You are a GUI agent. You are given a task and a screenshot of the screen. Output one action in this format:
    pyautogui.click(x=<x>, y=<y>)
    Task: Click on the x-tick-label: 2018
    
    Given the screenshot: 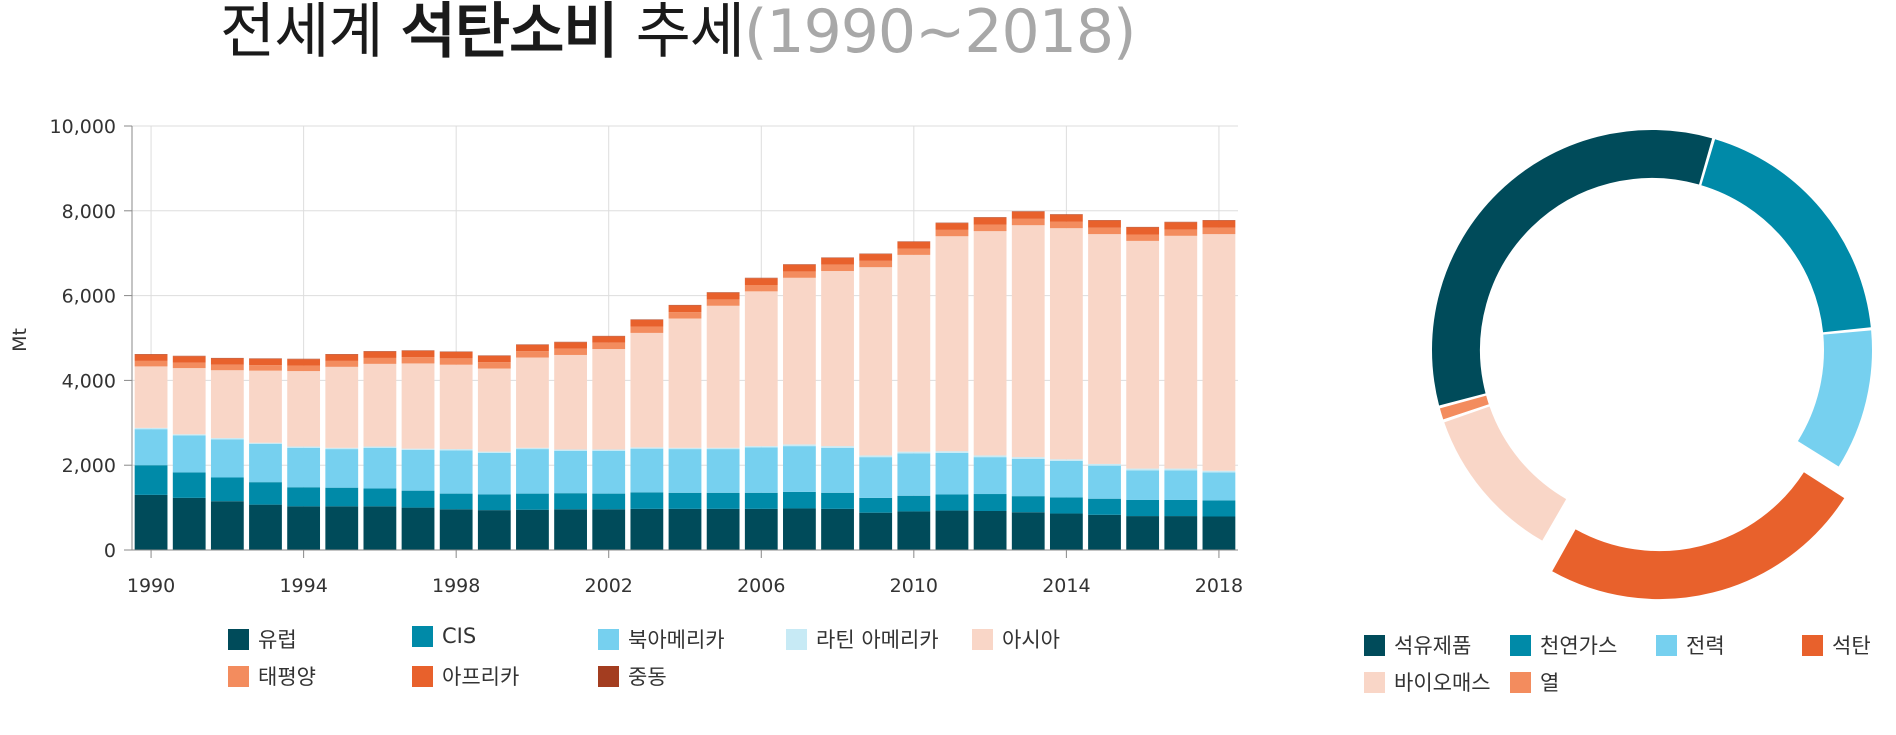 What is the action you would take?
    pyautogui.click(x=1219, y=586)
    